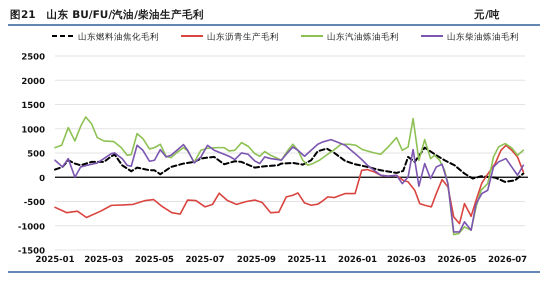 Image resolution: width=550 pixels, height=292 pixels. I want to click on x-tick-label: 2025-03, so click(104, 260).